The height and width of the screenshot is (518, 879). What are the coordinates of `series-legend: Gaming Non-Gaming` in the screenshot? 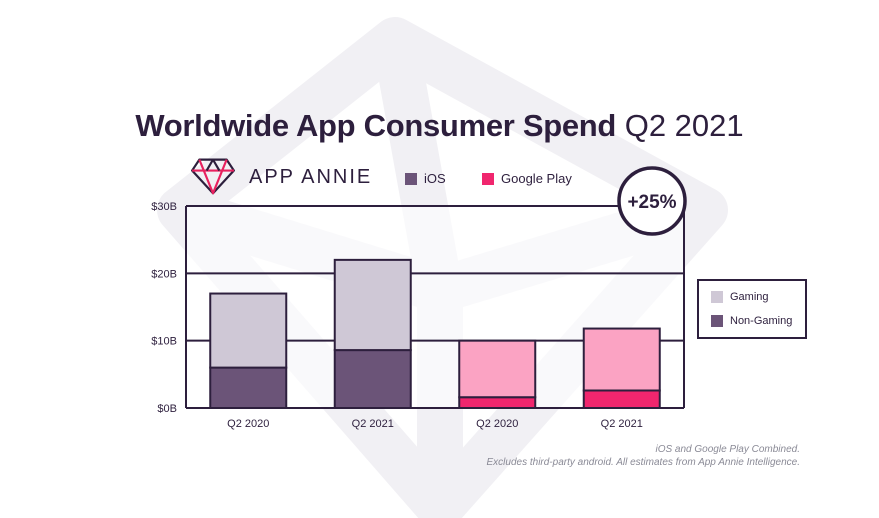 It's located at (752, 309).